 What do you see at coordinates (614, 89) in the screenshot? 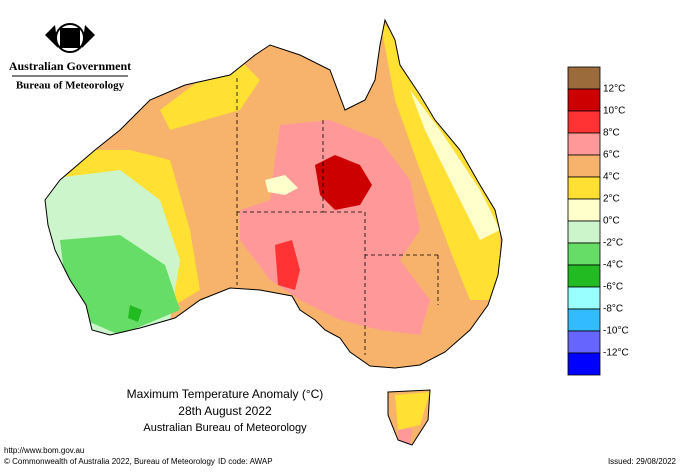
I see `legend-label: 12°C` at bounding box center [614, 89].